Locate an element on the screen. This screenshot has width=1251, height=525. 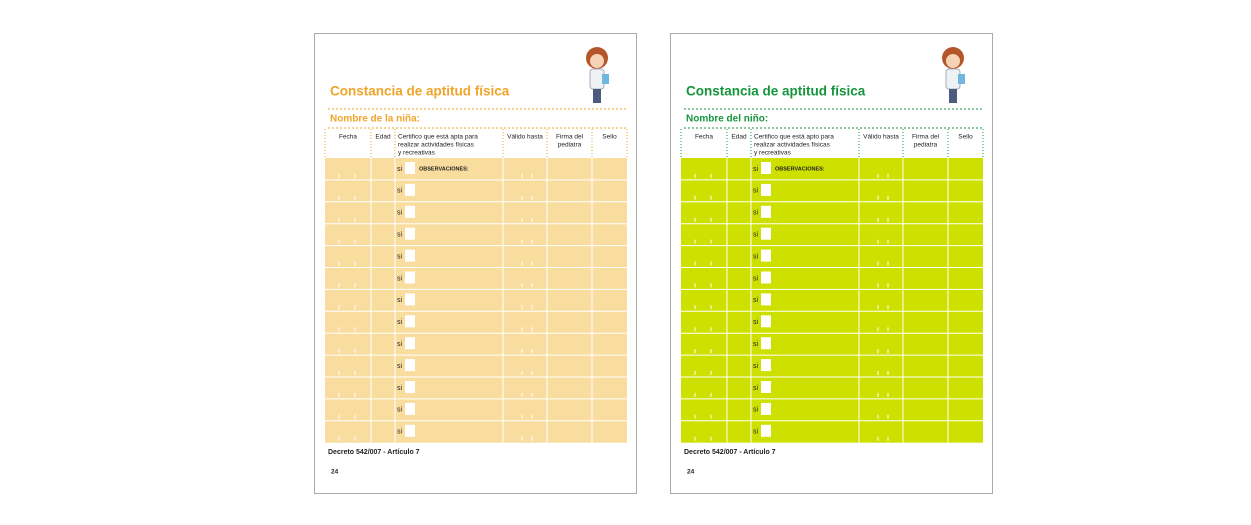
name-label: Nombre del niño: is located at coordinates (727, 119).